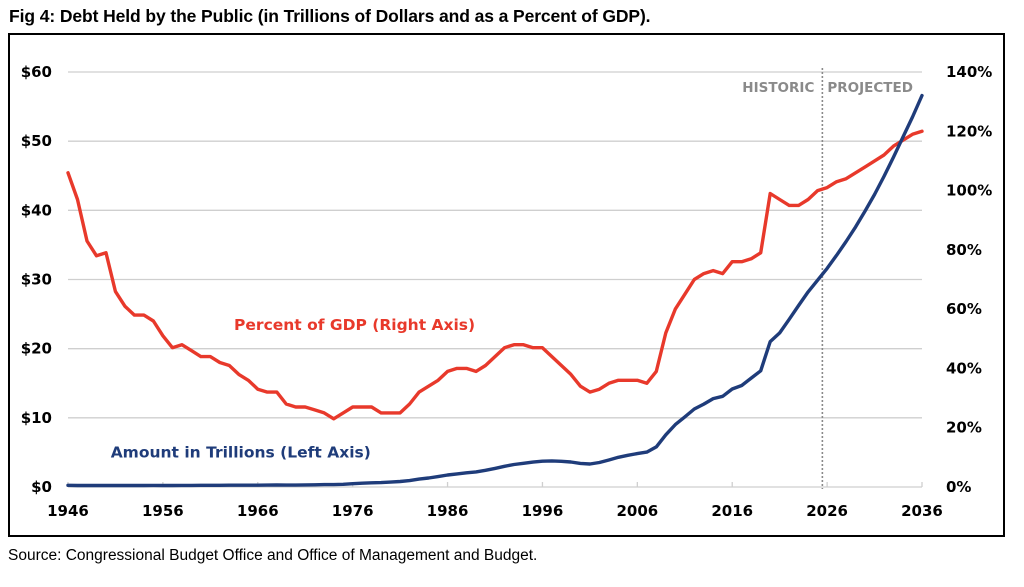 This screenshot has height=587, width=1024. Describe the element at coordinates (969, 191) in the screenshot. I see `right-axis-tick-label: 100%` at that location.